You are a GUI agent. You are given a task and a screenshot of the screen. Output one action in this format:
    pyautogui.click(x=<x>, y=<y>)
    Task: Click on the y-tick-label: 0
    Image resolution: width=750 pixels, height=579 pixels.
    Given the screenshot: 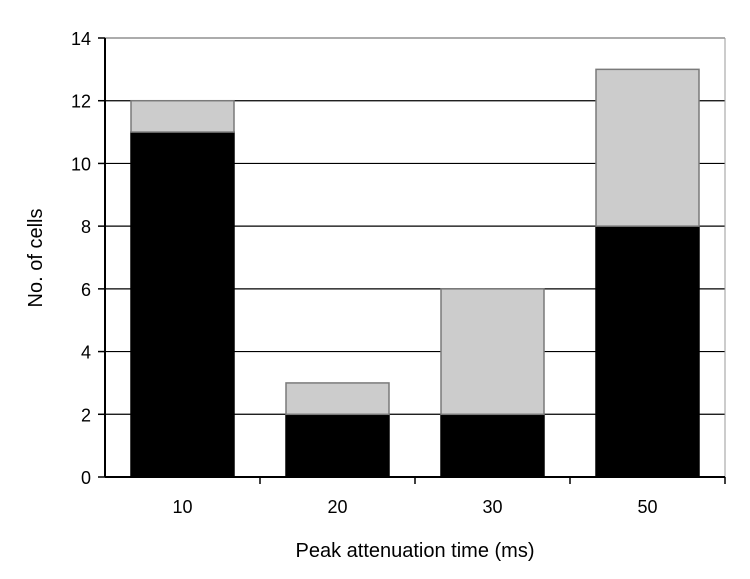 What is the action you would take?
    pyautogui.click(x=86, y=478)
    